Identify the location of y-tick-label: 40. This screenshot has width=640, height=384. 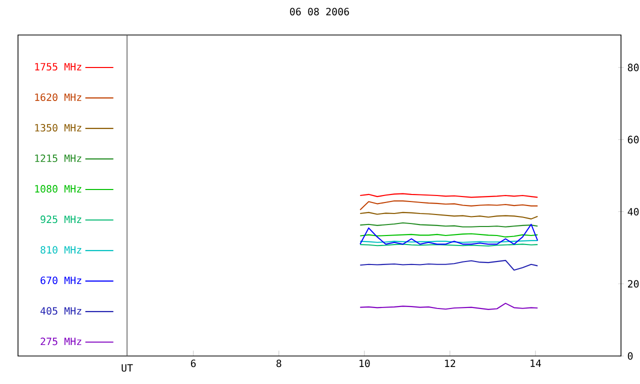
(633, 212).